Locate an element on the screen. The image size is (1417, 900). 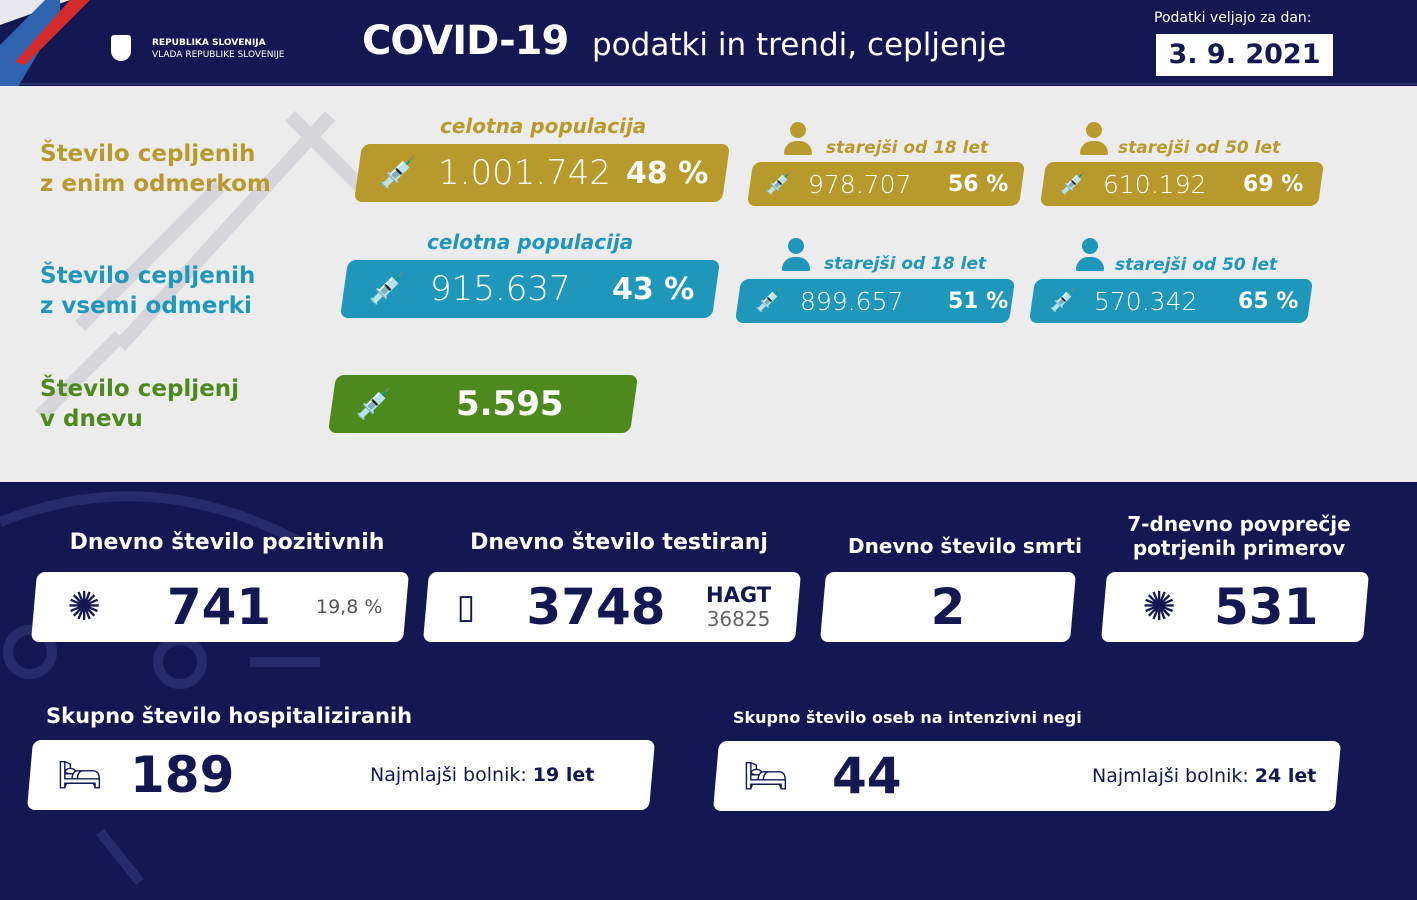
deaths-title: Dnevno število smrti is located at coordinates (965, 546).